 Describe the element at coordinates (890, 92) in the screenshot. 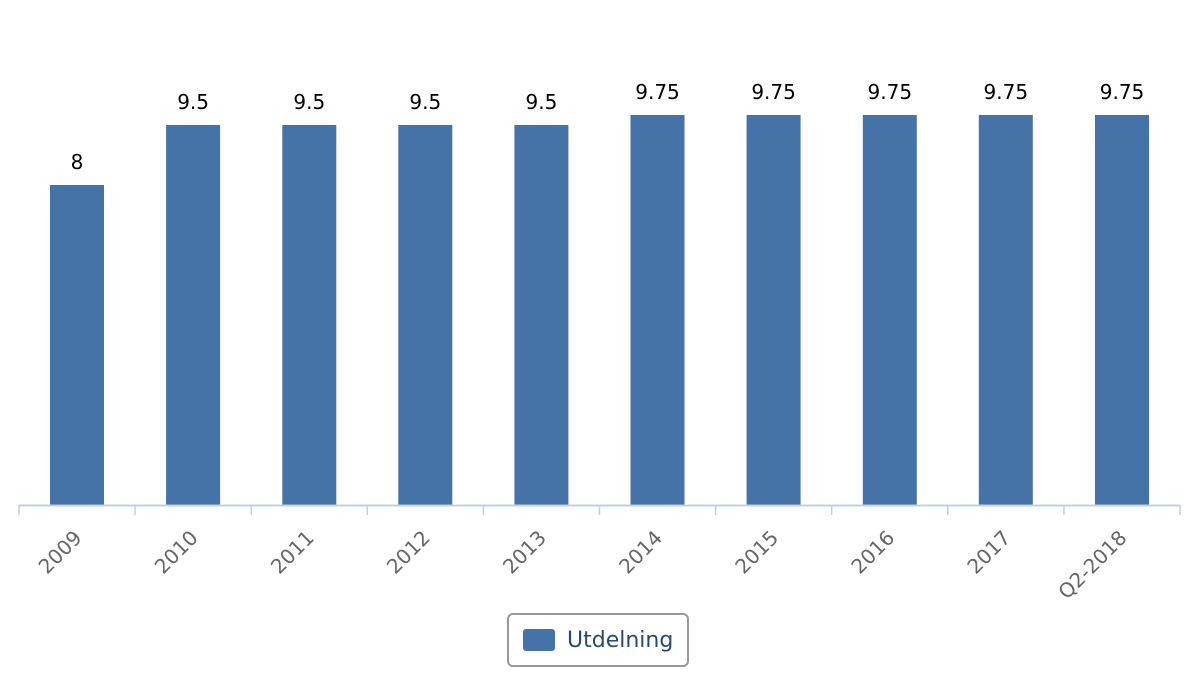

I see `data-label-2016: 9.75` at that location.